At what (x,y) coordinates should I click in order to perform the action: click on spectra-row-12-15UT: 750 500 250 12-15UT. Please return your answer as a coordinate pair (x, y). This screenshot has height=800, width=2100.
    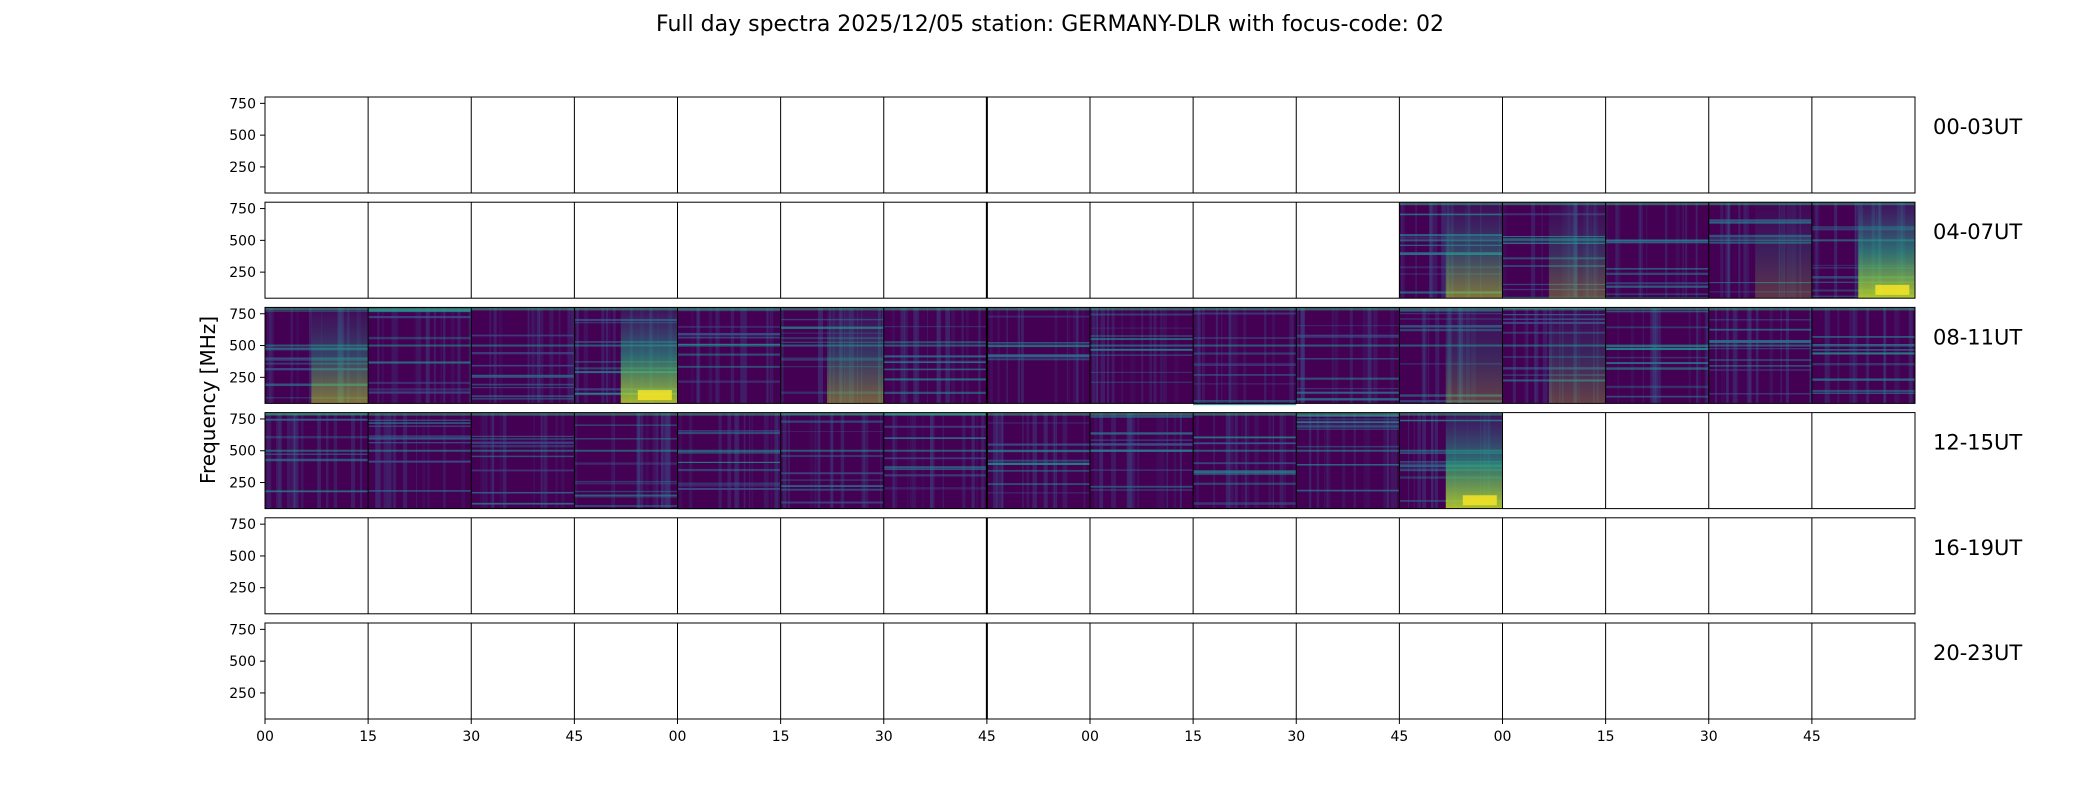
    Looking at the image, I should click on (1125, 461).